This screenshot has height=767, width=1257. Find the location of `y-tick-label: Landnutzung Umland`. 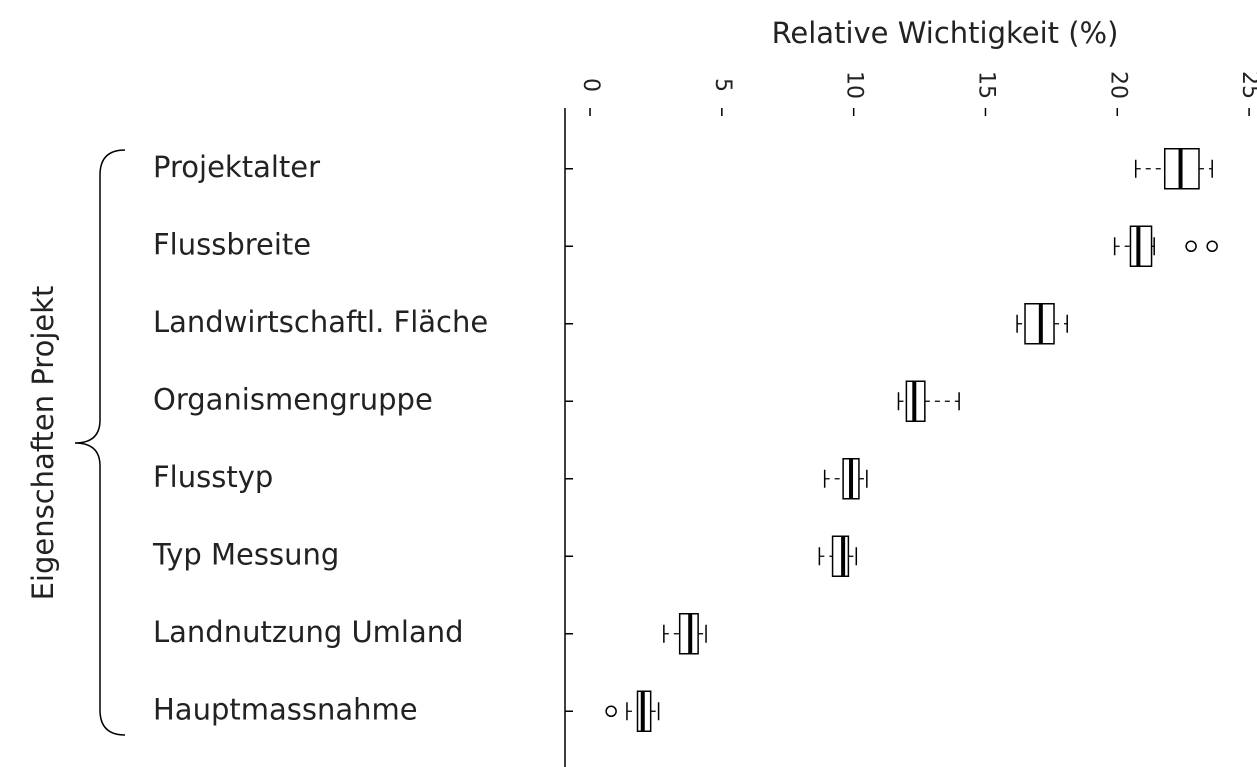

y-tick-label: Landnutzung Umland is located at coordinates (308, 632).